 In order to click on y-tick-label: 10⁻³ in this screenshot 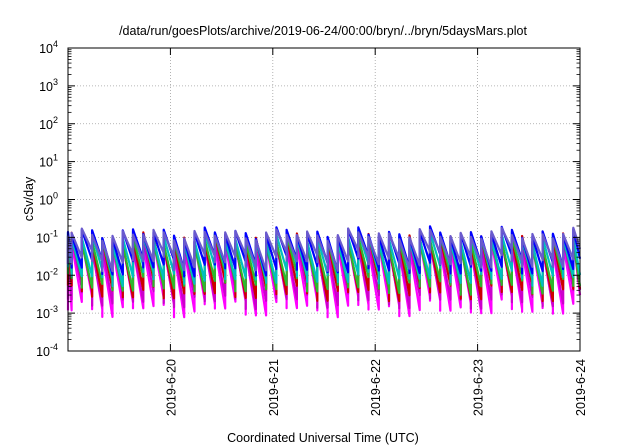, I will do `click(47, 312)`.